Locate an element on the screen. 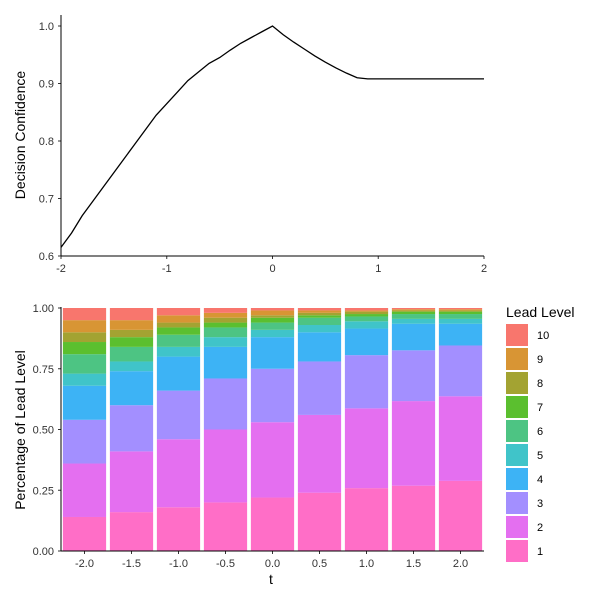  bar-segment-level-2-t-0.5 is located at coordinates (225, 466).